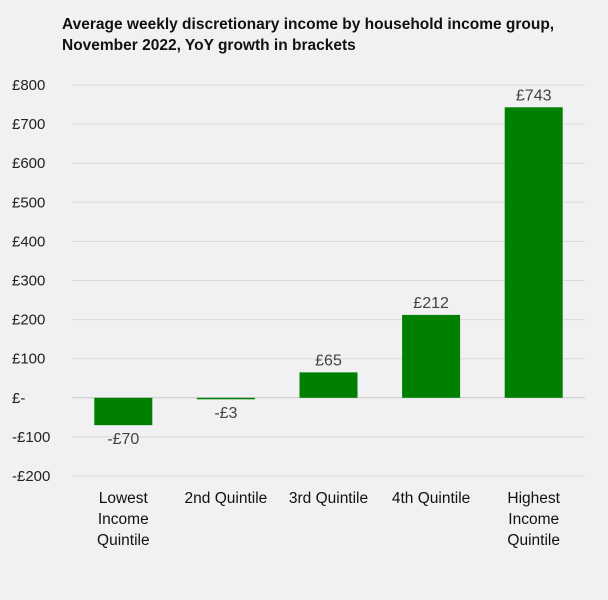 Image resolution: width=608 pixels, height=600 pixels. I want to click on data-label: -£3, so click(225, 413).